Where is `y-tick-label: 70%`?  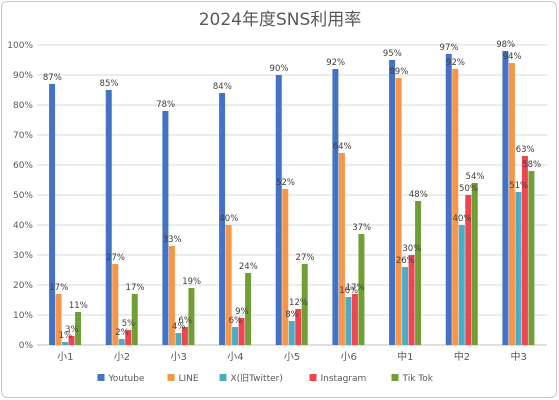 y-tick-label: 70% is located at coordinates (23, 136).